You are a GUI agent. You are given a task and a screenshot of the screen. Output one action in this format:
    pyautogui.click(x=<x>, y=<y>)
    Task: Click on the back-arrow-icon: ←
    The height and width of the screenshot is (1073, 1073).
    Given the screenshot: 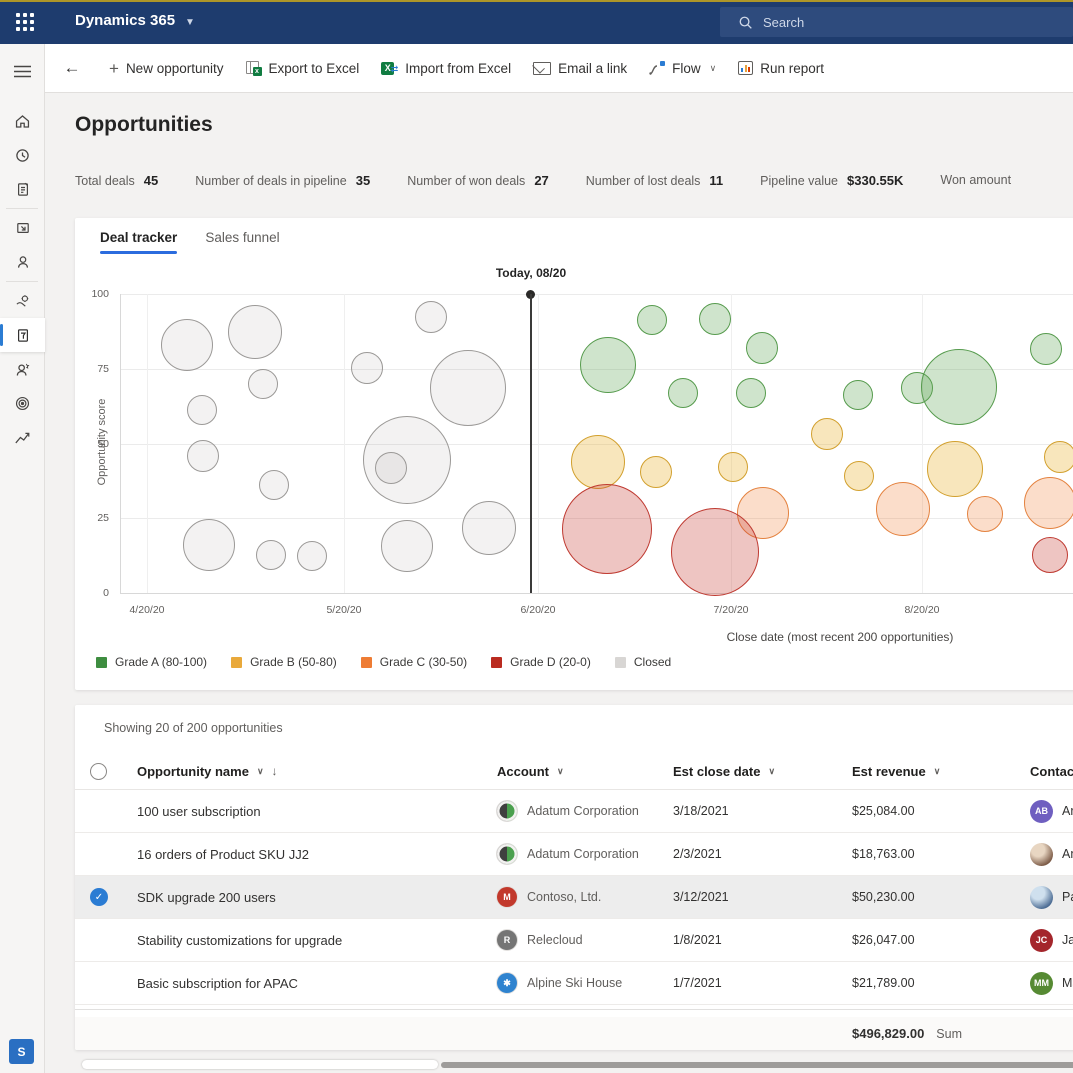 What is the action you would take?
    pyautogui.click(x=72, y=67)
    